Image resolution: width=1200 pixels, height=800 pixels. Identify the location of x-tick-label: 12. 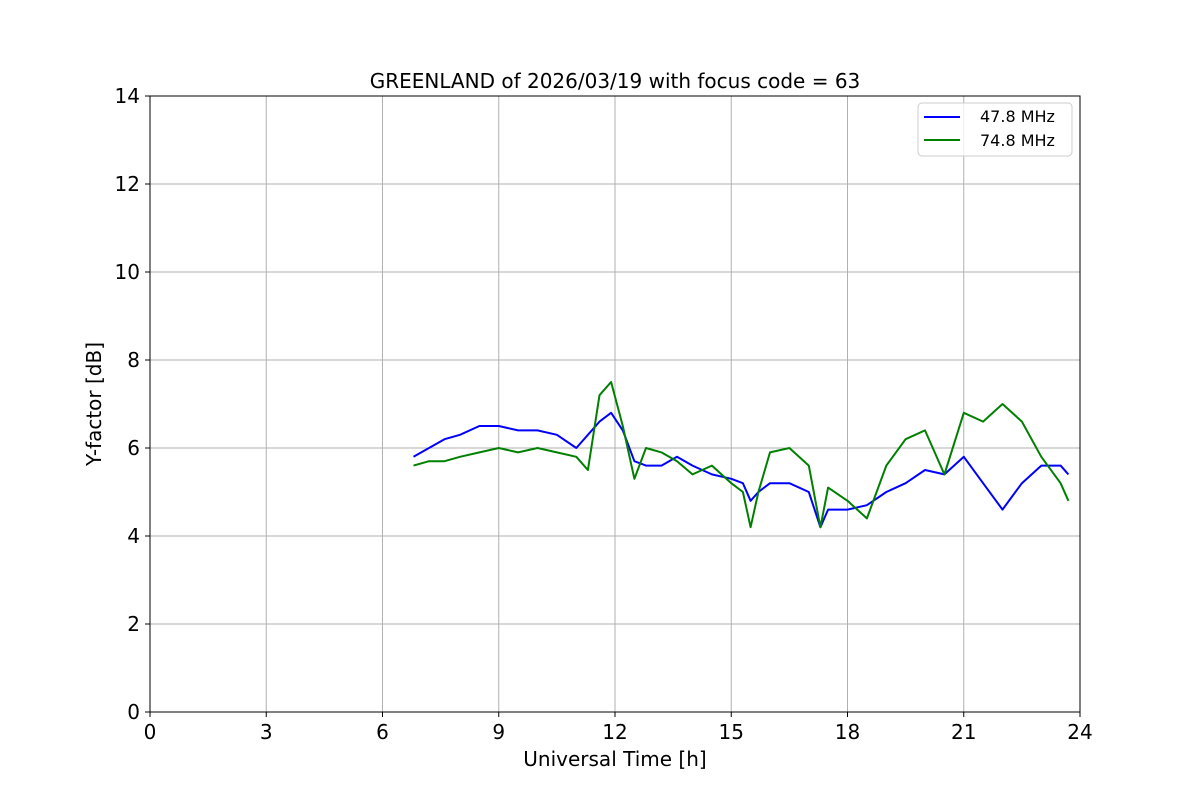
(614, 732).